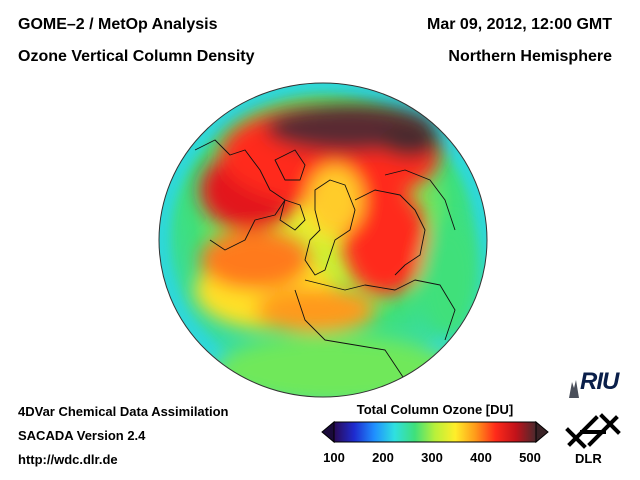 Image resolution: width=640 pixels, height=480 pixels. I want to click on colorbar-high-arrow, so click(542, 432).